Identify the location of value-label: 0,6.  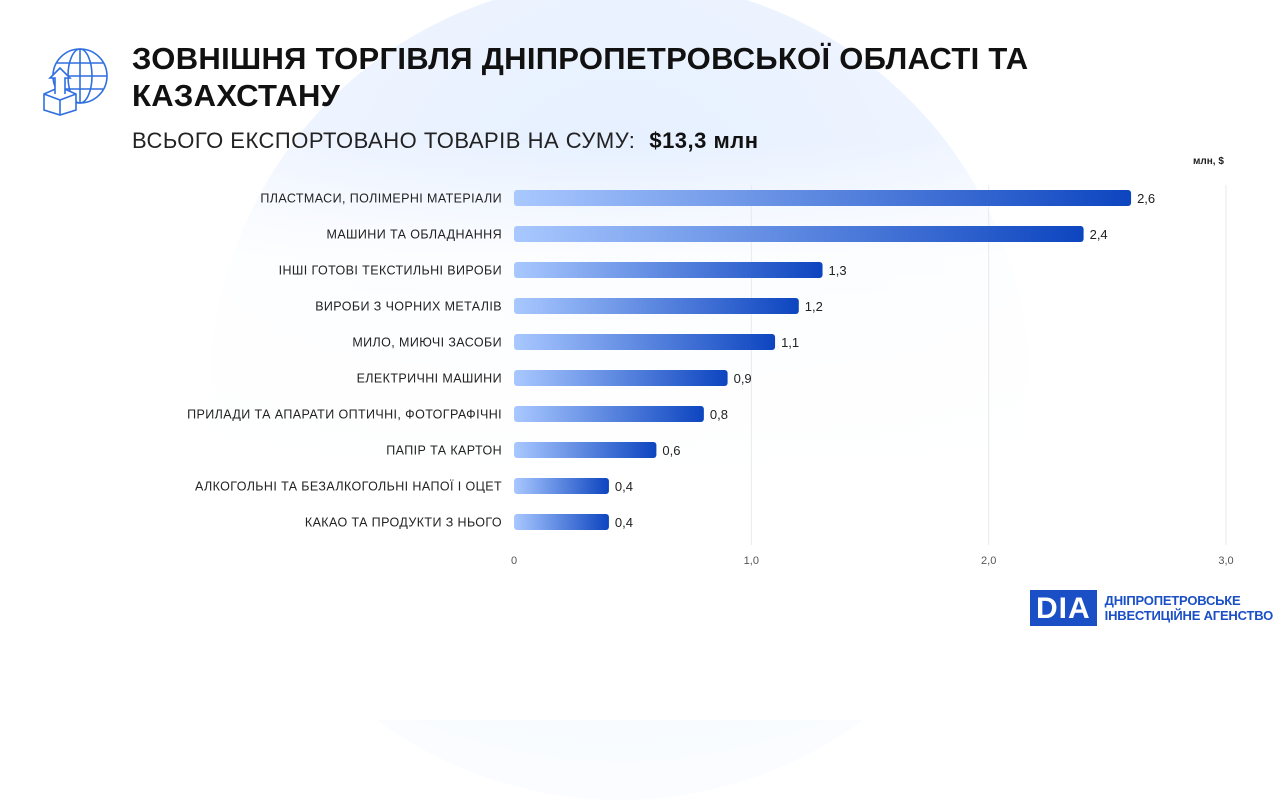
(671, 450).